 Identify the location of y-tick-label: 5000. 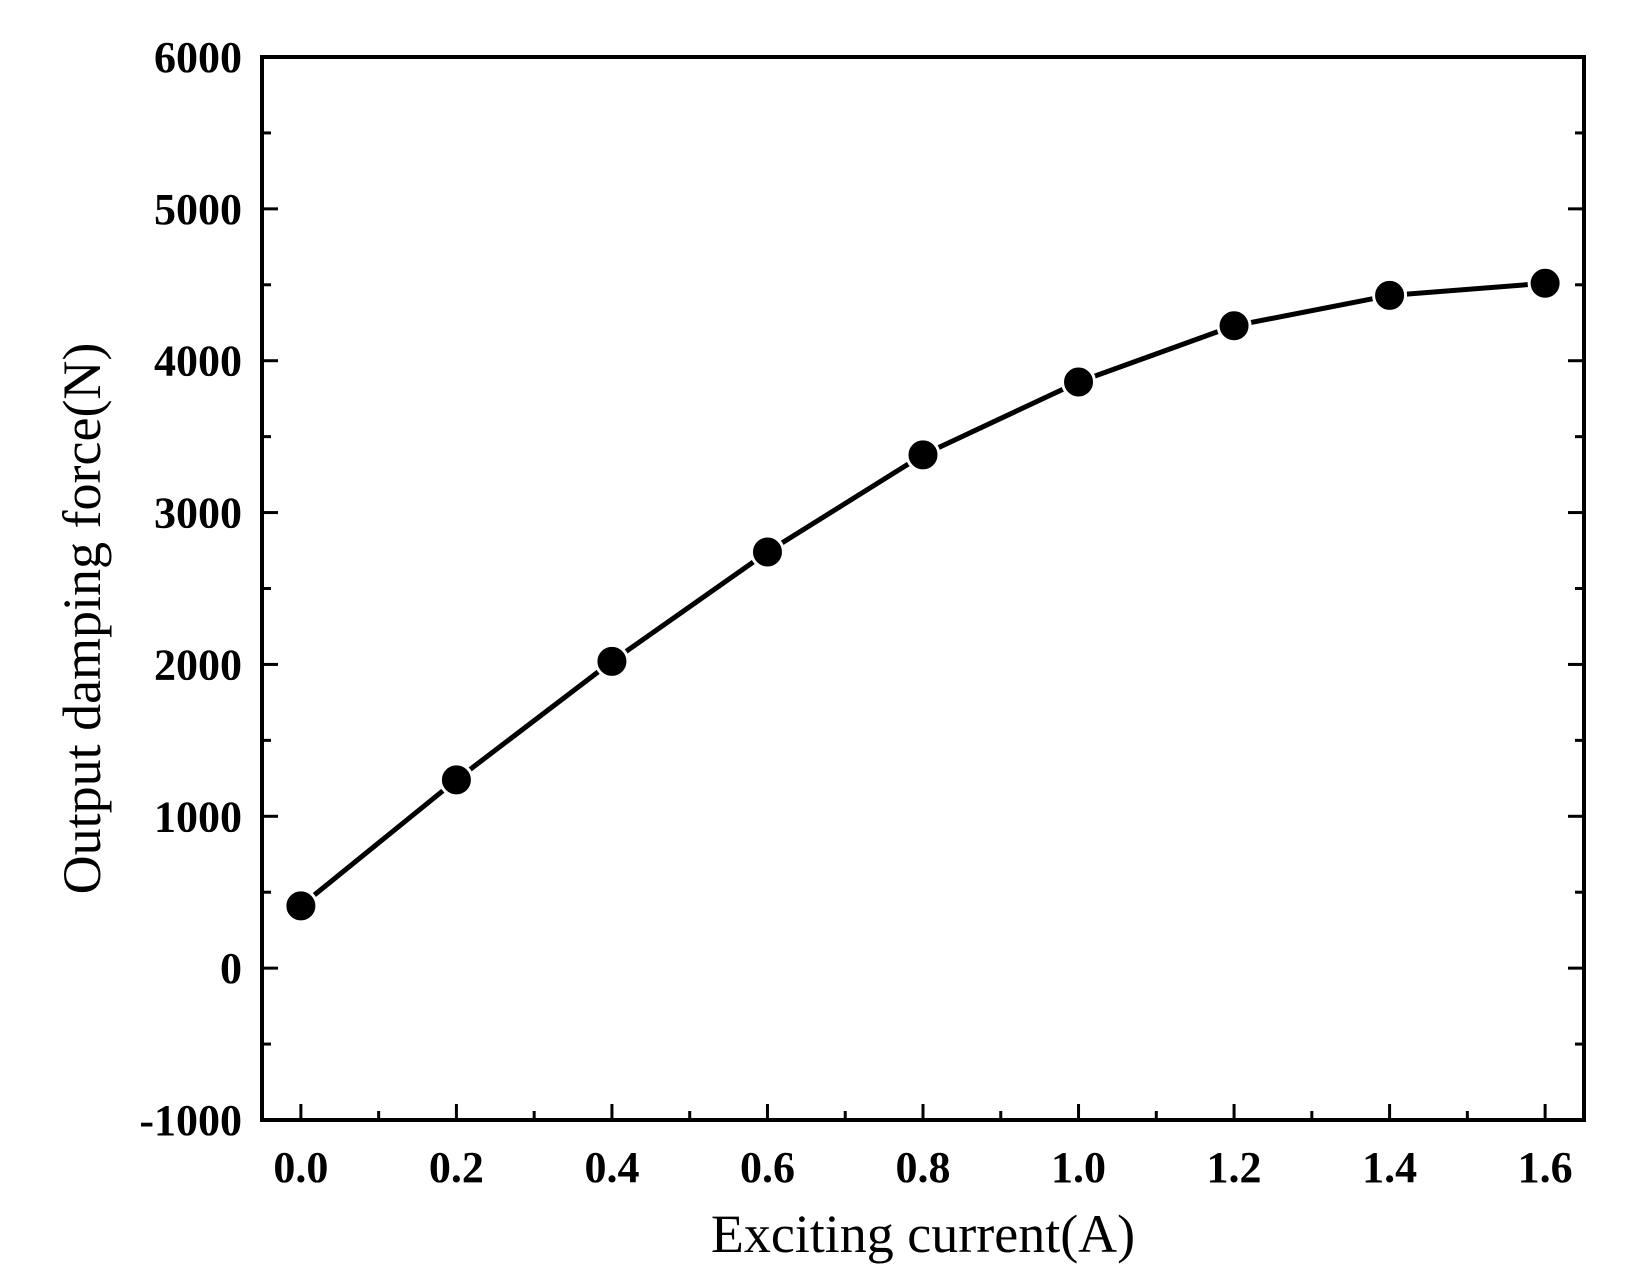
(198, 209).